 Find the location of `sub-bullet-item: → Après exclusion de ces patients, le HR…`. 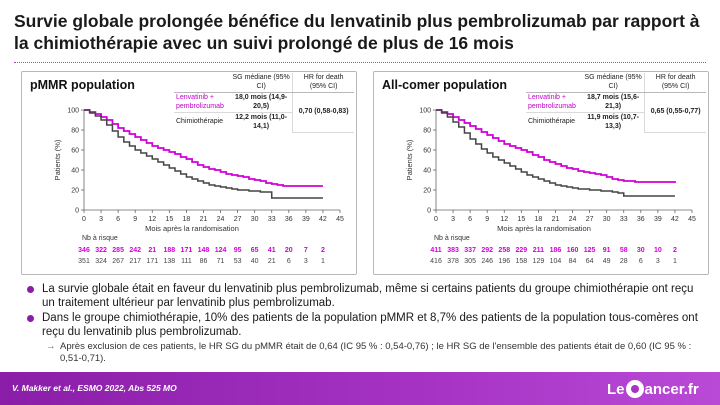

sub-bullet-item: → Après exclusion de ces patients, le HR… is located at coordinates (366, 353).